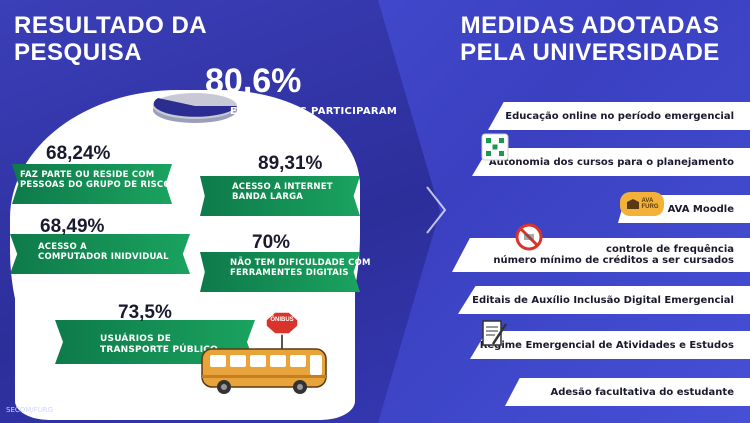 The width and height of the screenshot is (750, 423). I want to click on measure-label: número mínimo de créditos a ser cursados, so click(613, 260).